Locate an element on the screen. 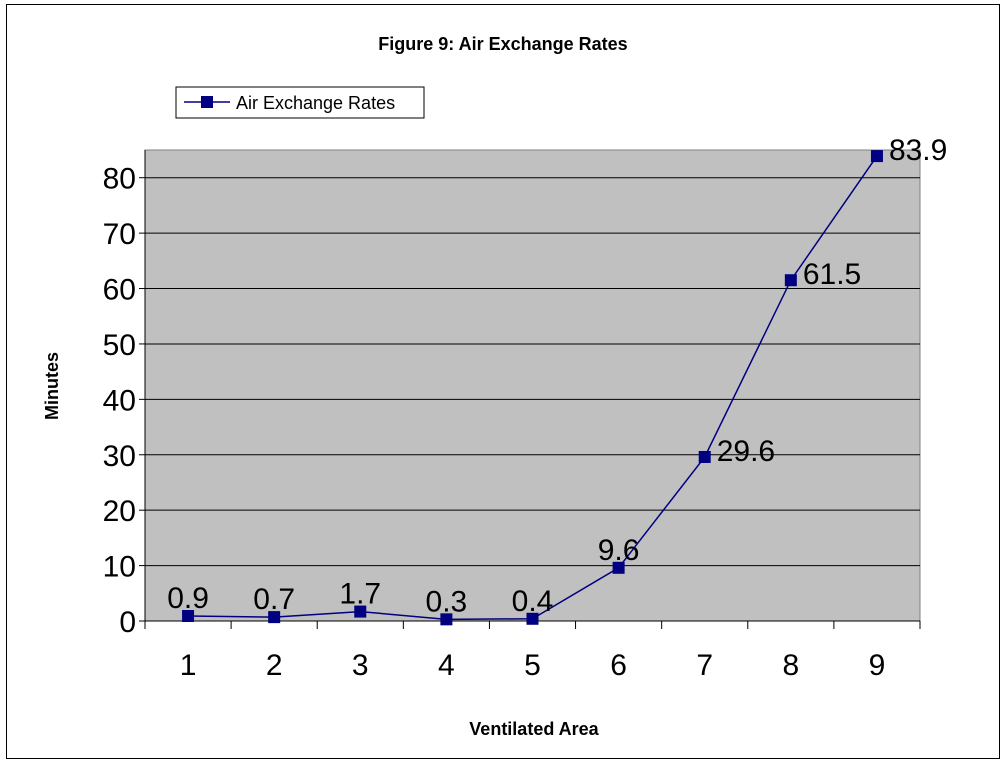 The width and height of the screenshot is (1008, 766). data-label: 83.9 is located at coordinates (918, 150).